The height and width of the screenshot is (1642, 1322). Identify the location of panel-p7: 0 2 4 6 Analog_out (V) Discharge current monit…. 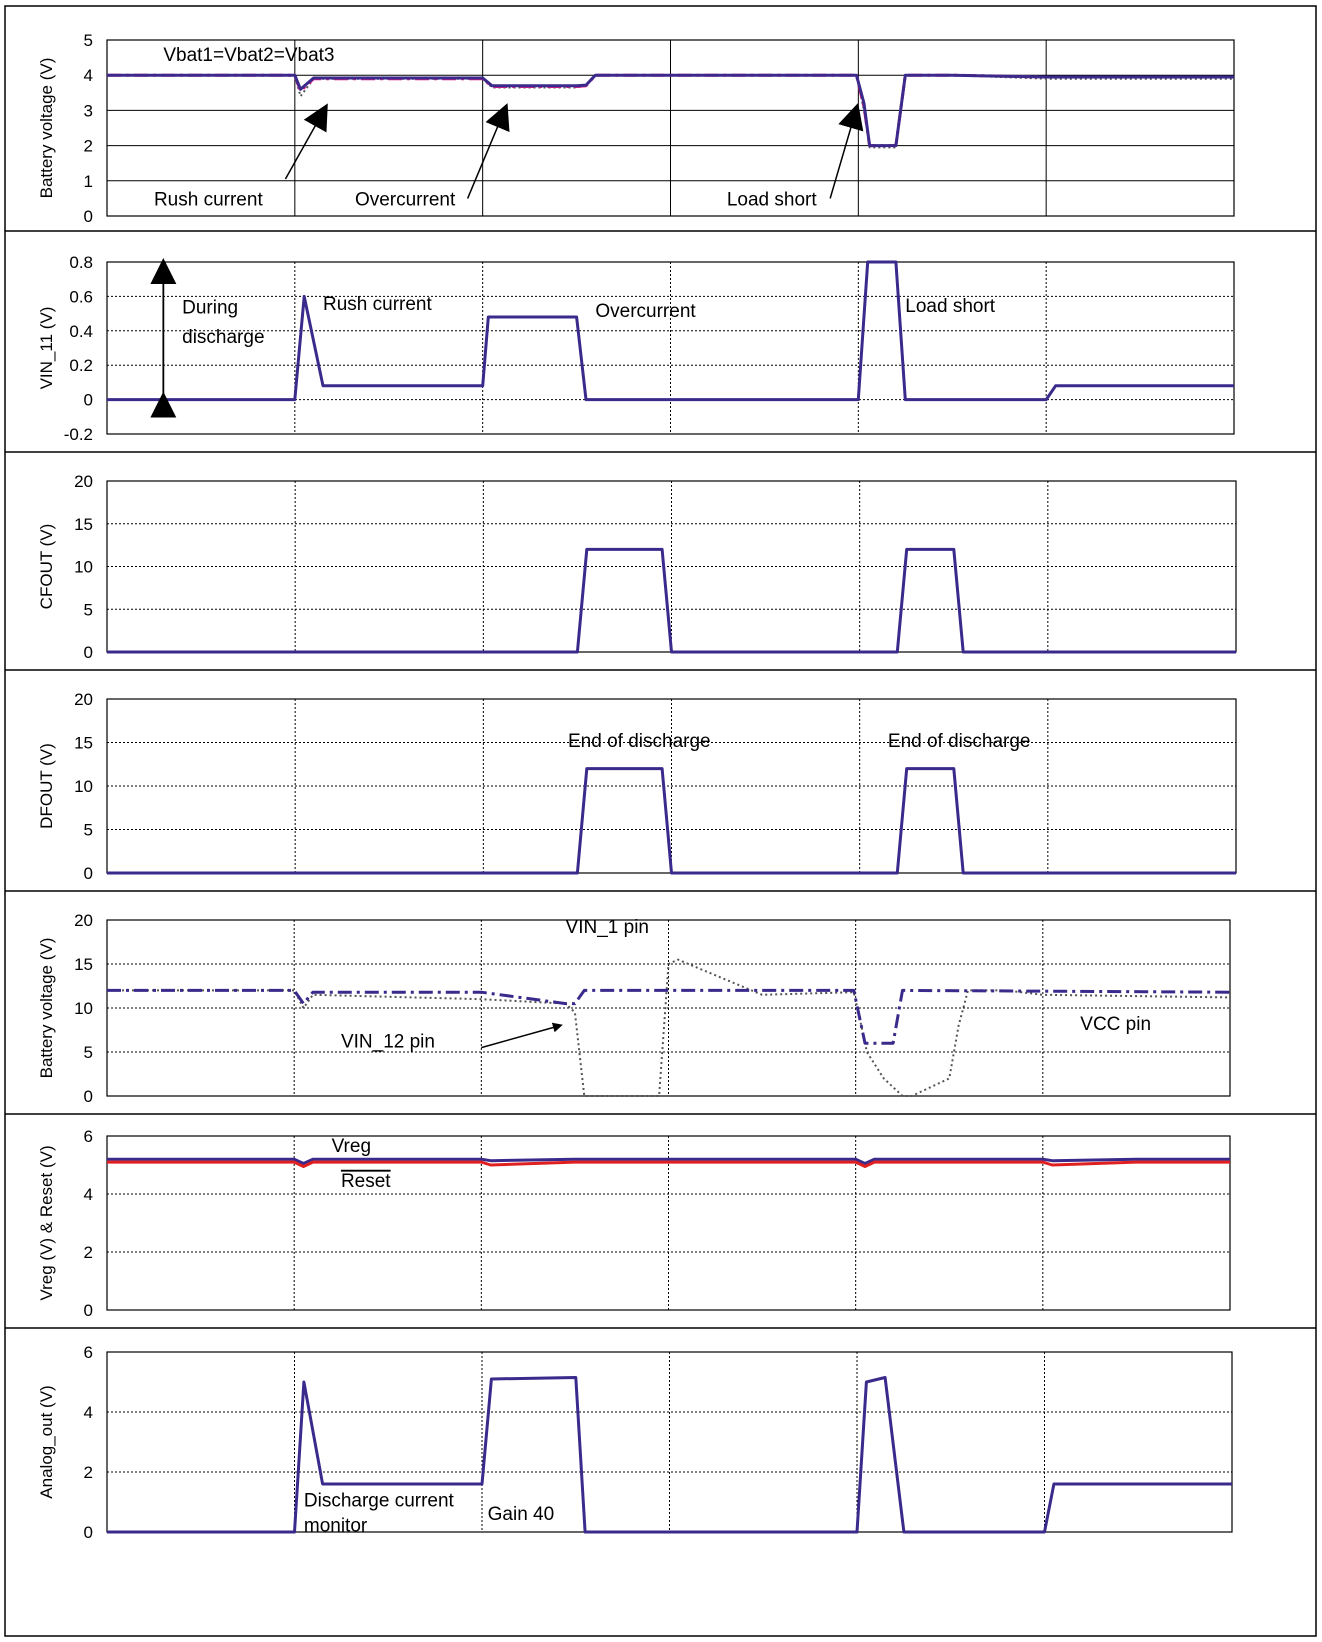
(635, 1442).